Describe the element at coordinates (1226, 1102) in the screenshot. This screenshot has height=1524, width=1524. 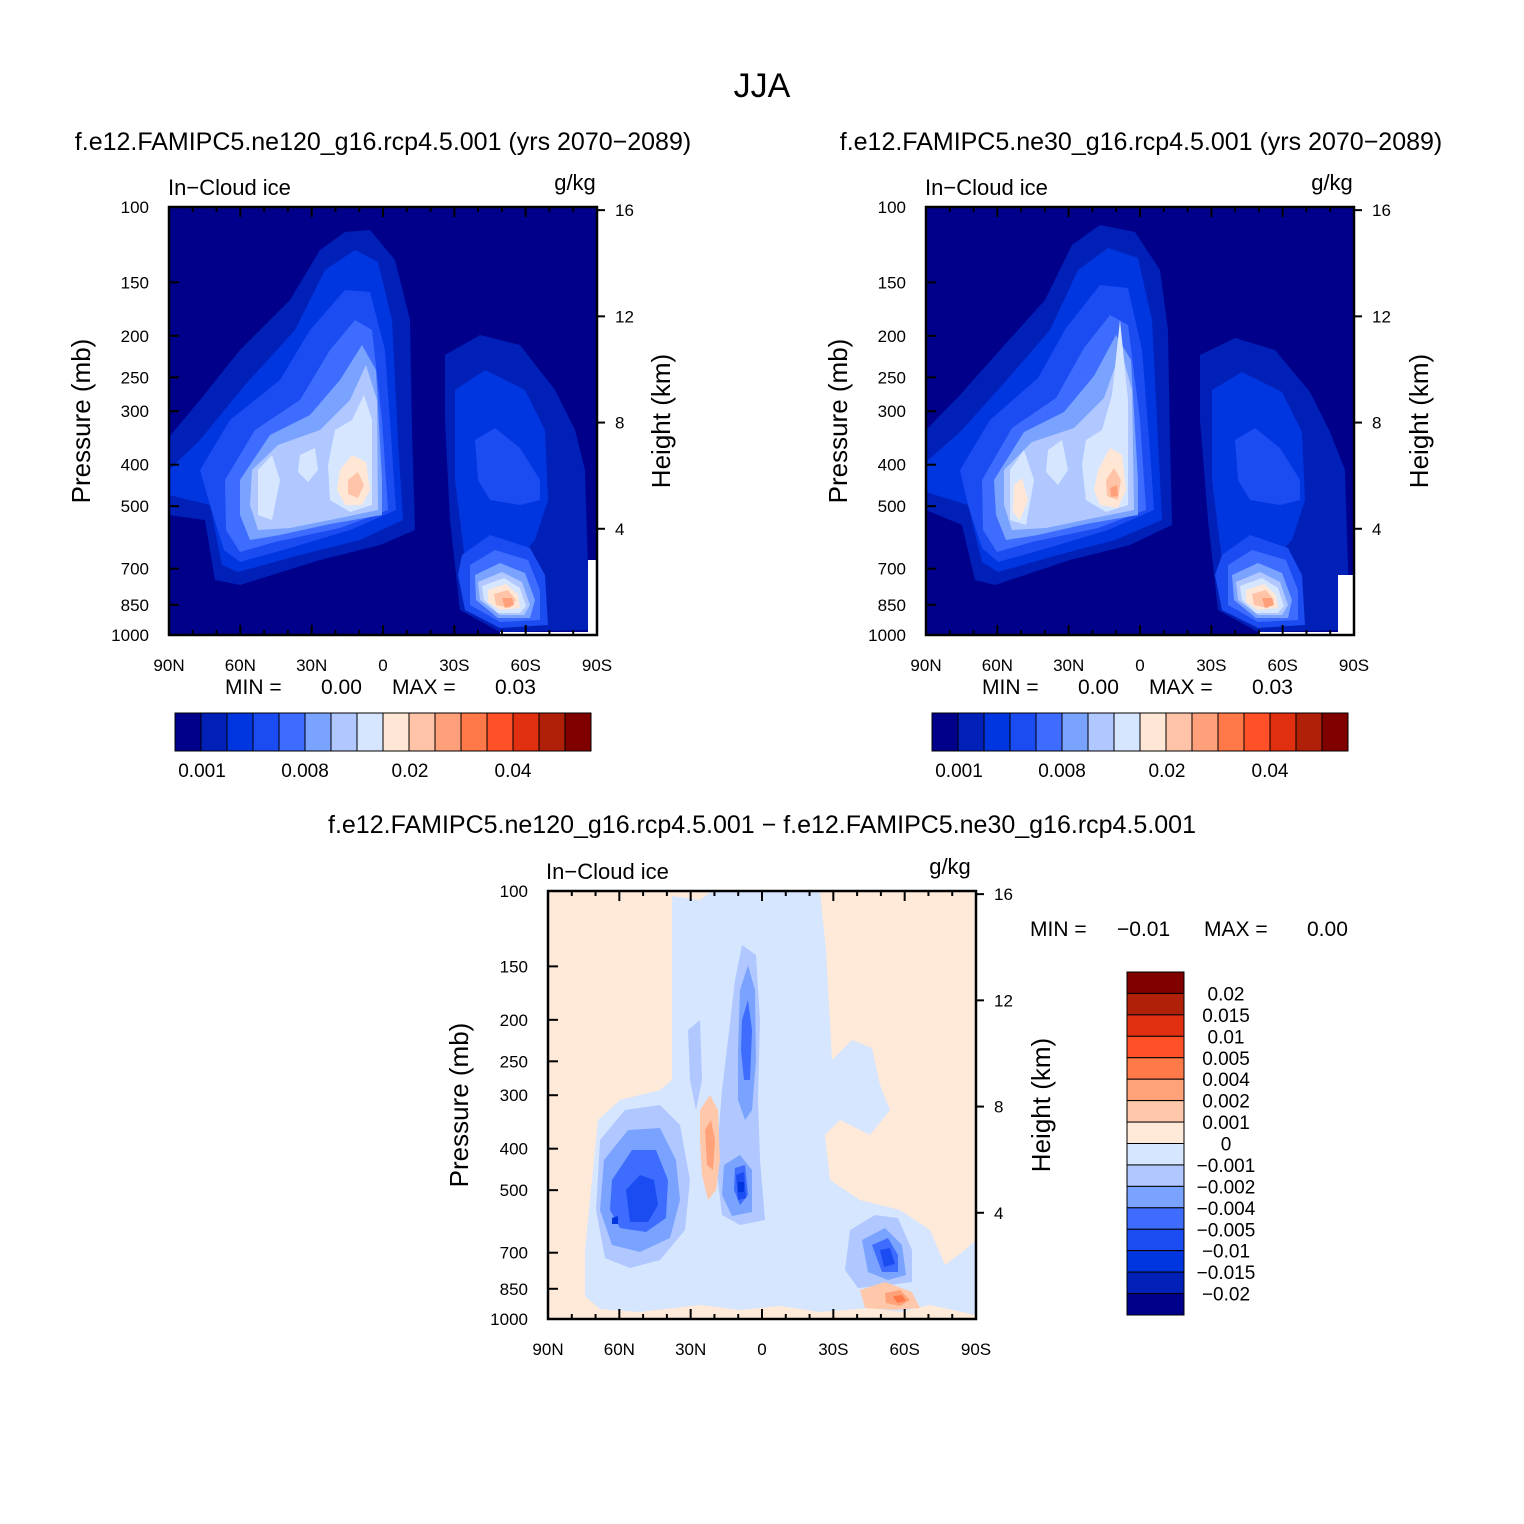
I see `colorbar-label: 0.002` at that location.